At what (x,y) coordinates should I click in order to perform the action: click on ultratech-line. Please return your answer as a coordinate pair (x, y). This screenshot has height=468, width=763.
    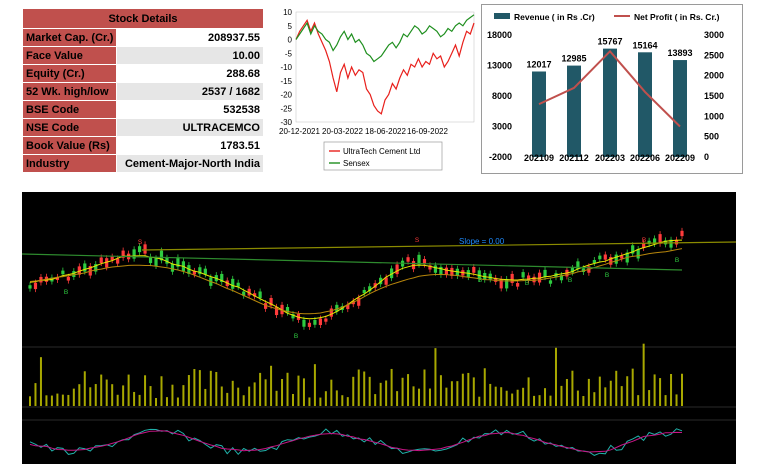
    Looking at the image, I should click on (385, 66).